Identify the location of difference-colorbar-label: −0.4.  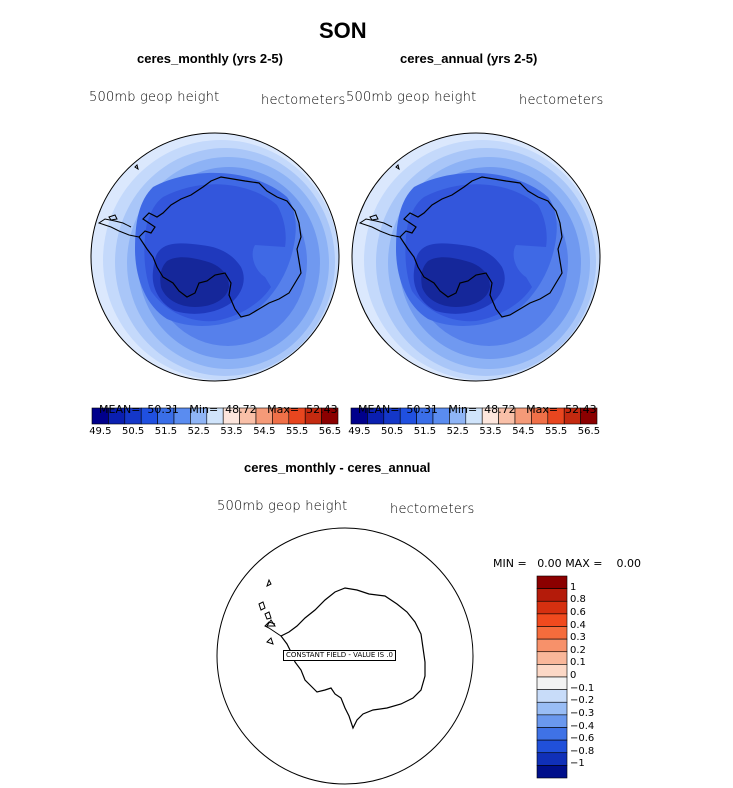
(582, 726).